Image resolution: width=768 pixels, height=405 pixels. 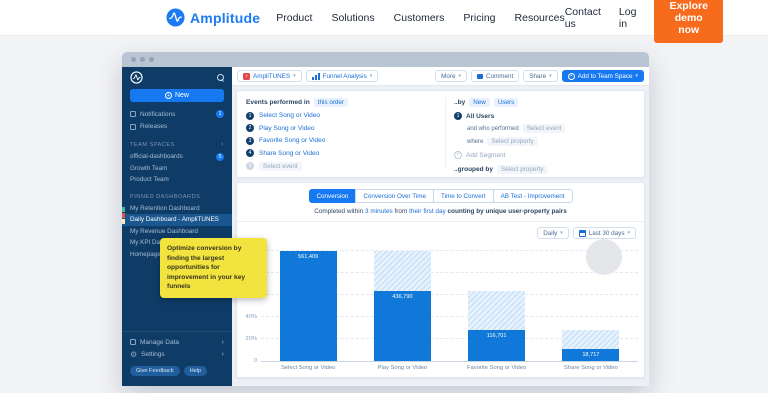 I want to click on funnel-step-4: 4 Share Song or Video, so click(x=345, y=153).